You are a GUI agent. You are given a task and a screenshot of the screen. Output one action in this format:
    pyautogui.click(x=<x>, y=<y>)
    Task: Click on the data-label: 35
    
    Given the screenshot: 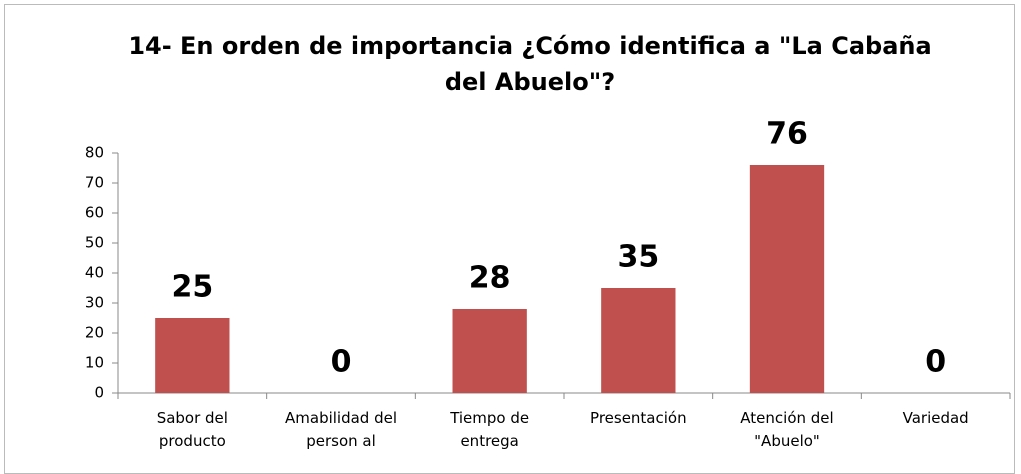 What is the action you would take?
    pyautogui.click(x=638, y=257)
    